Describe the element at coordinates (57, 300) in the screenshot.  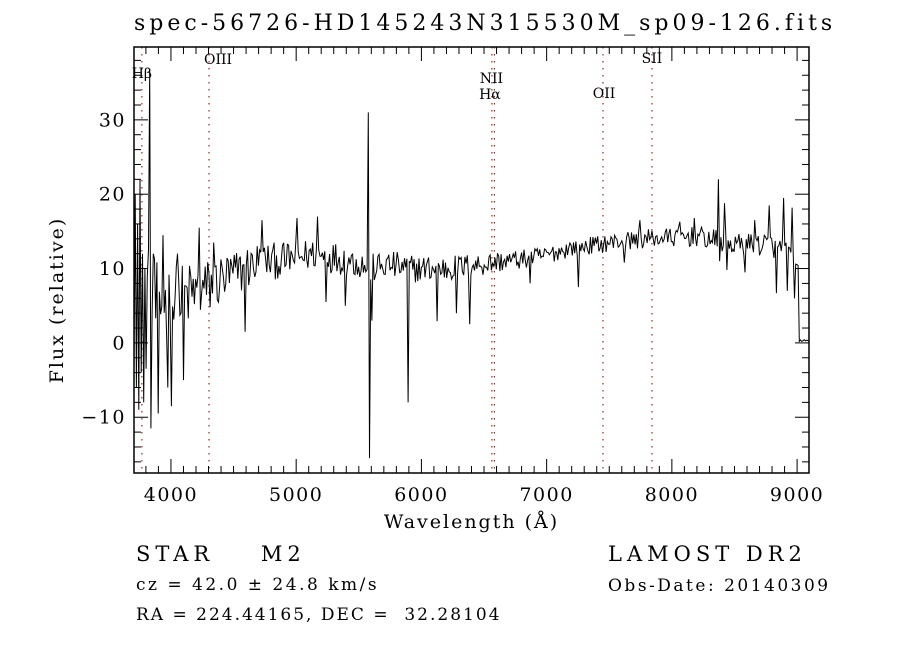
I see `y-axis-title: Flux (relative)` at that location.